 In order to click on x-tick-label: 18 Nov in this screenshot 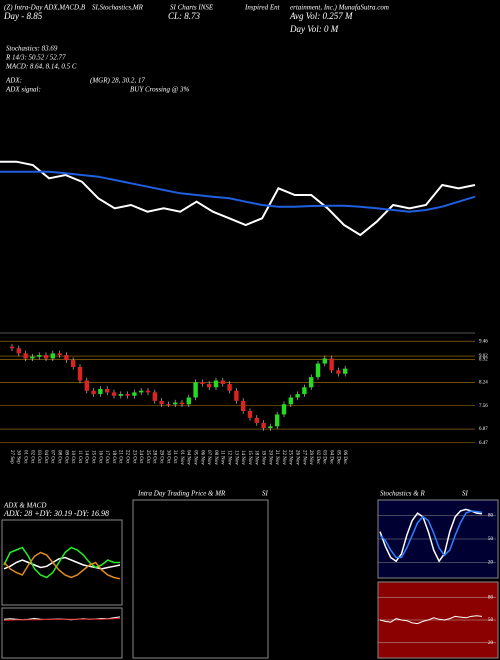, I will do `click(256, 457)`.